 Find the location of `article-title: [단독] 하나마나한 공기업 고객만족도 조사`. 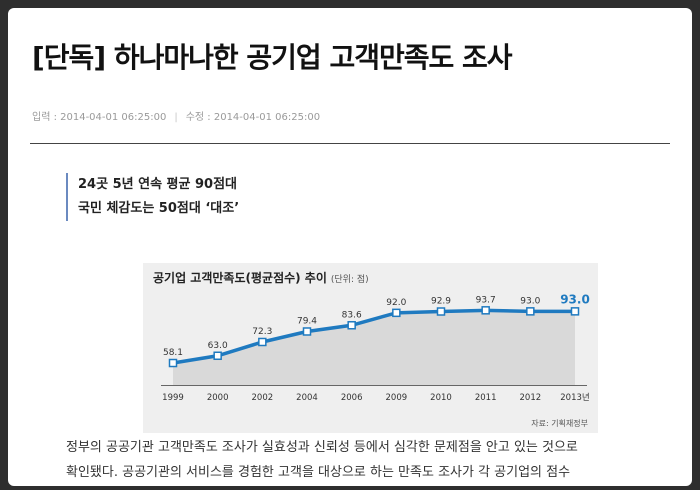

article-title: [단독] 하나마나한 공기업 고객만족도 조사 is located at coordinates (272, 57).